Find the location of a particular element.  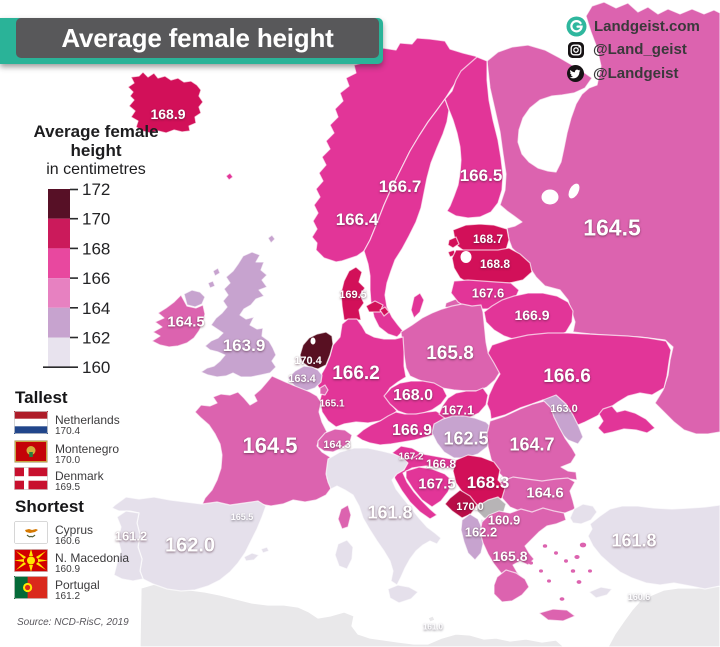

svg-text: 164 is located at coordinates (96, 308).